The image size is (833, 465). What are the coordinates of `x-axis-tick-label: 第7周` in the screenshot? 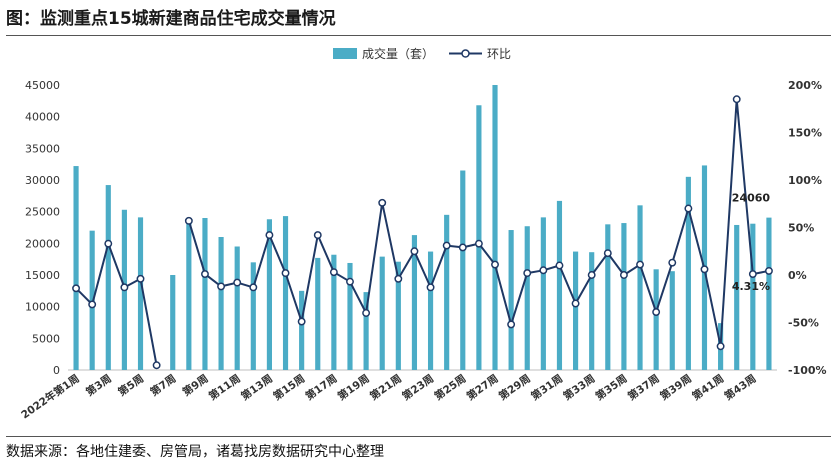 It's located at (163, 385).